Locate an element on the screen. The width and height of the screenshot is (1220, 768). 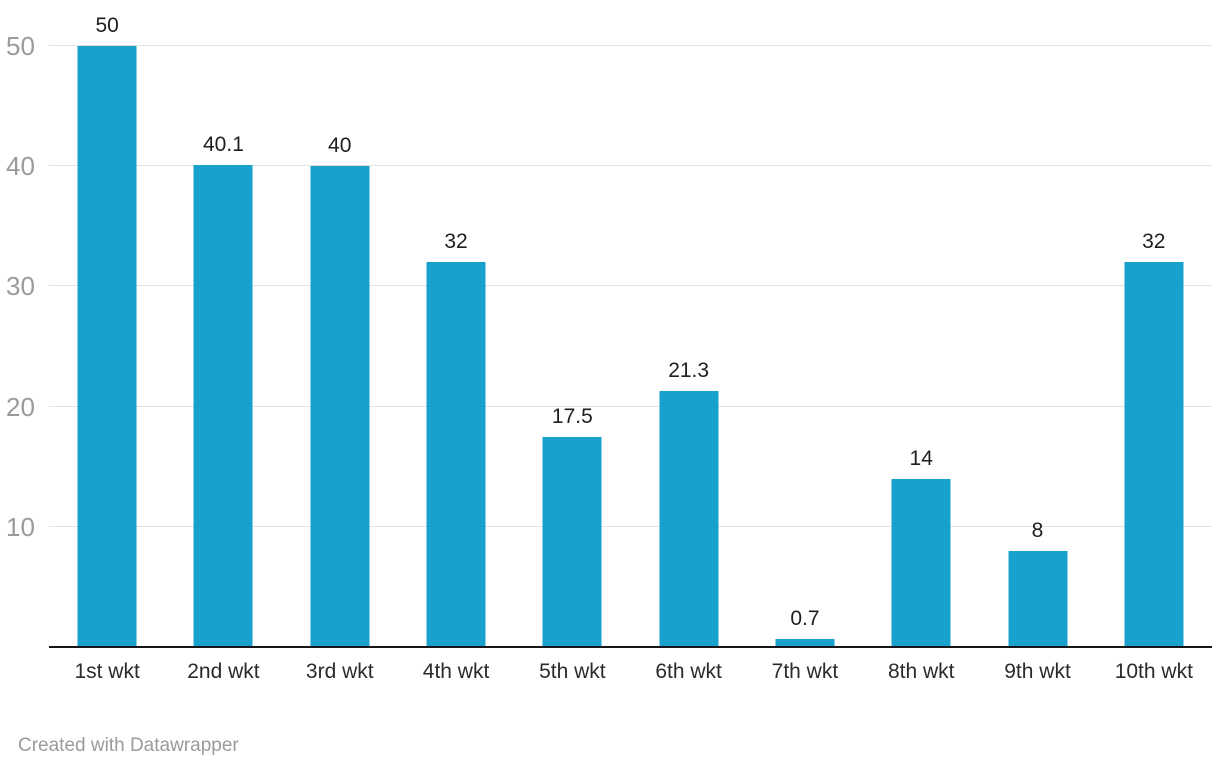
y-axis-tick-label: 10 is located at coordinates (20, 526).